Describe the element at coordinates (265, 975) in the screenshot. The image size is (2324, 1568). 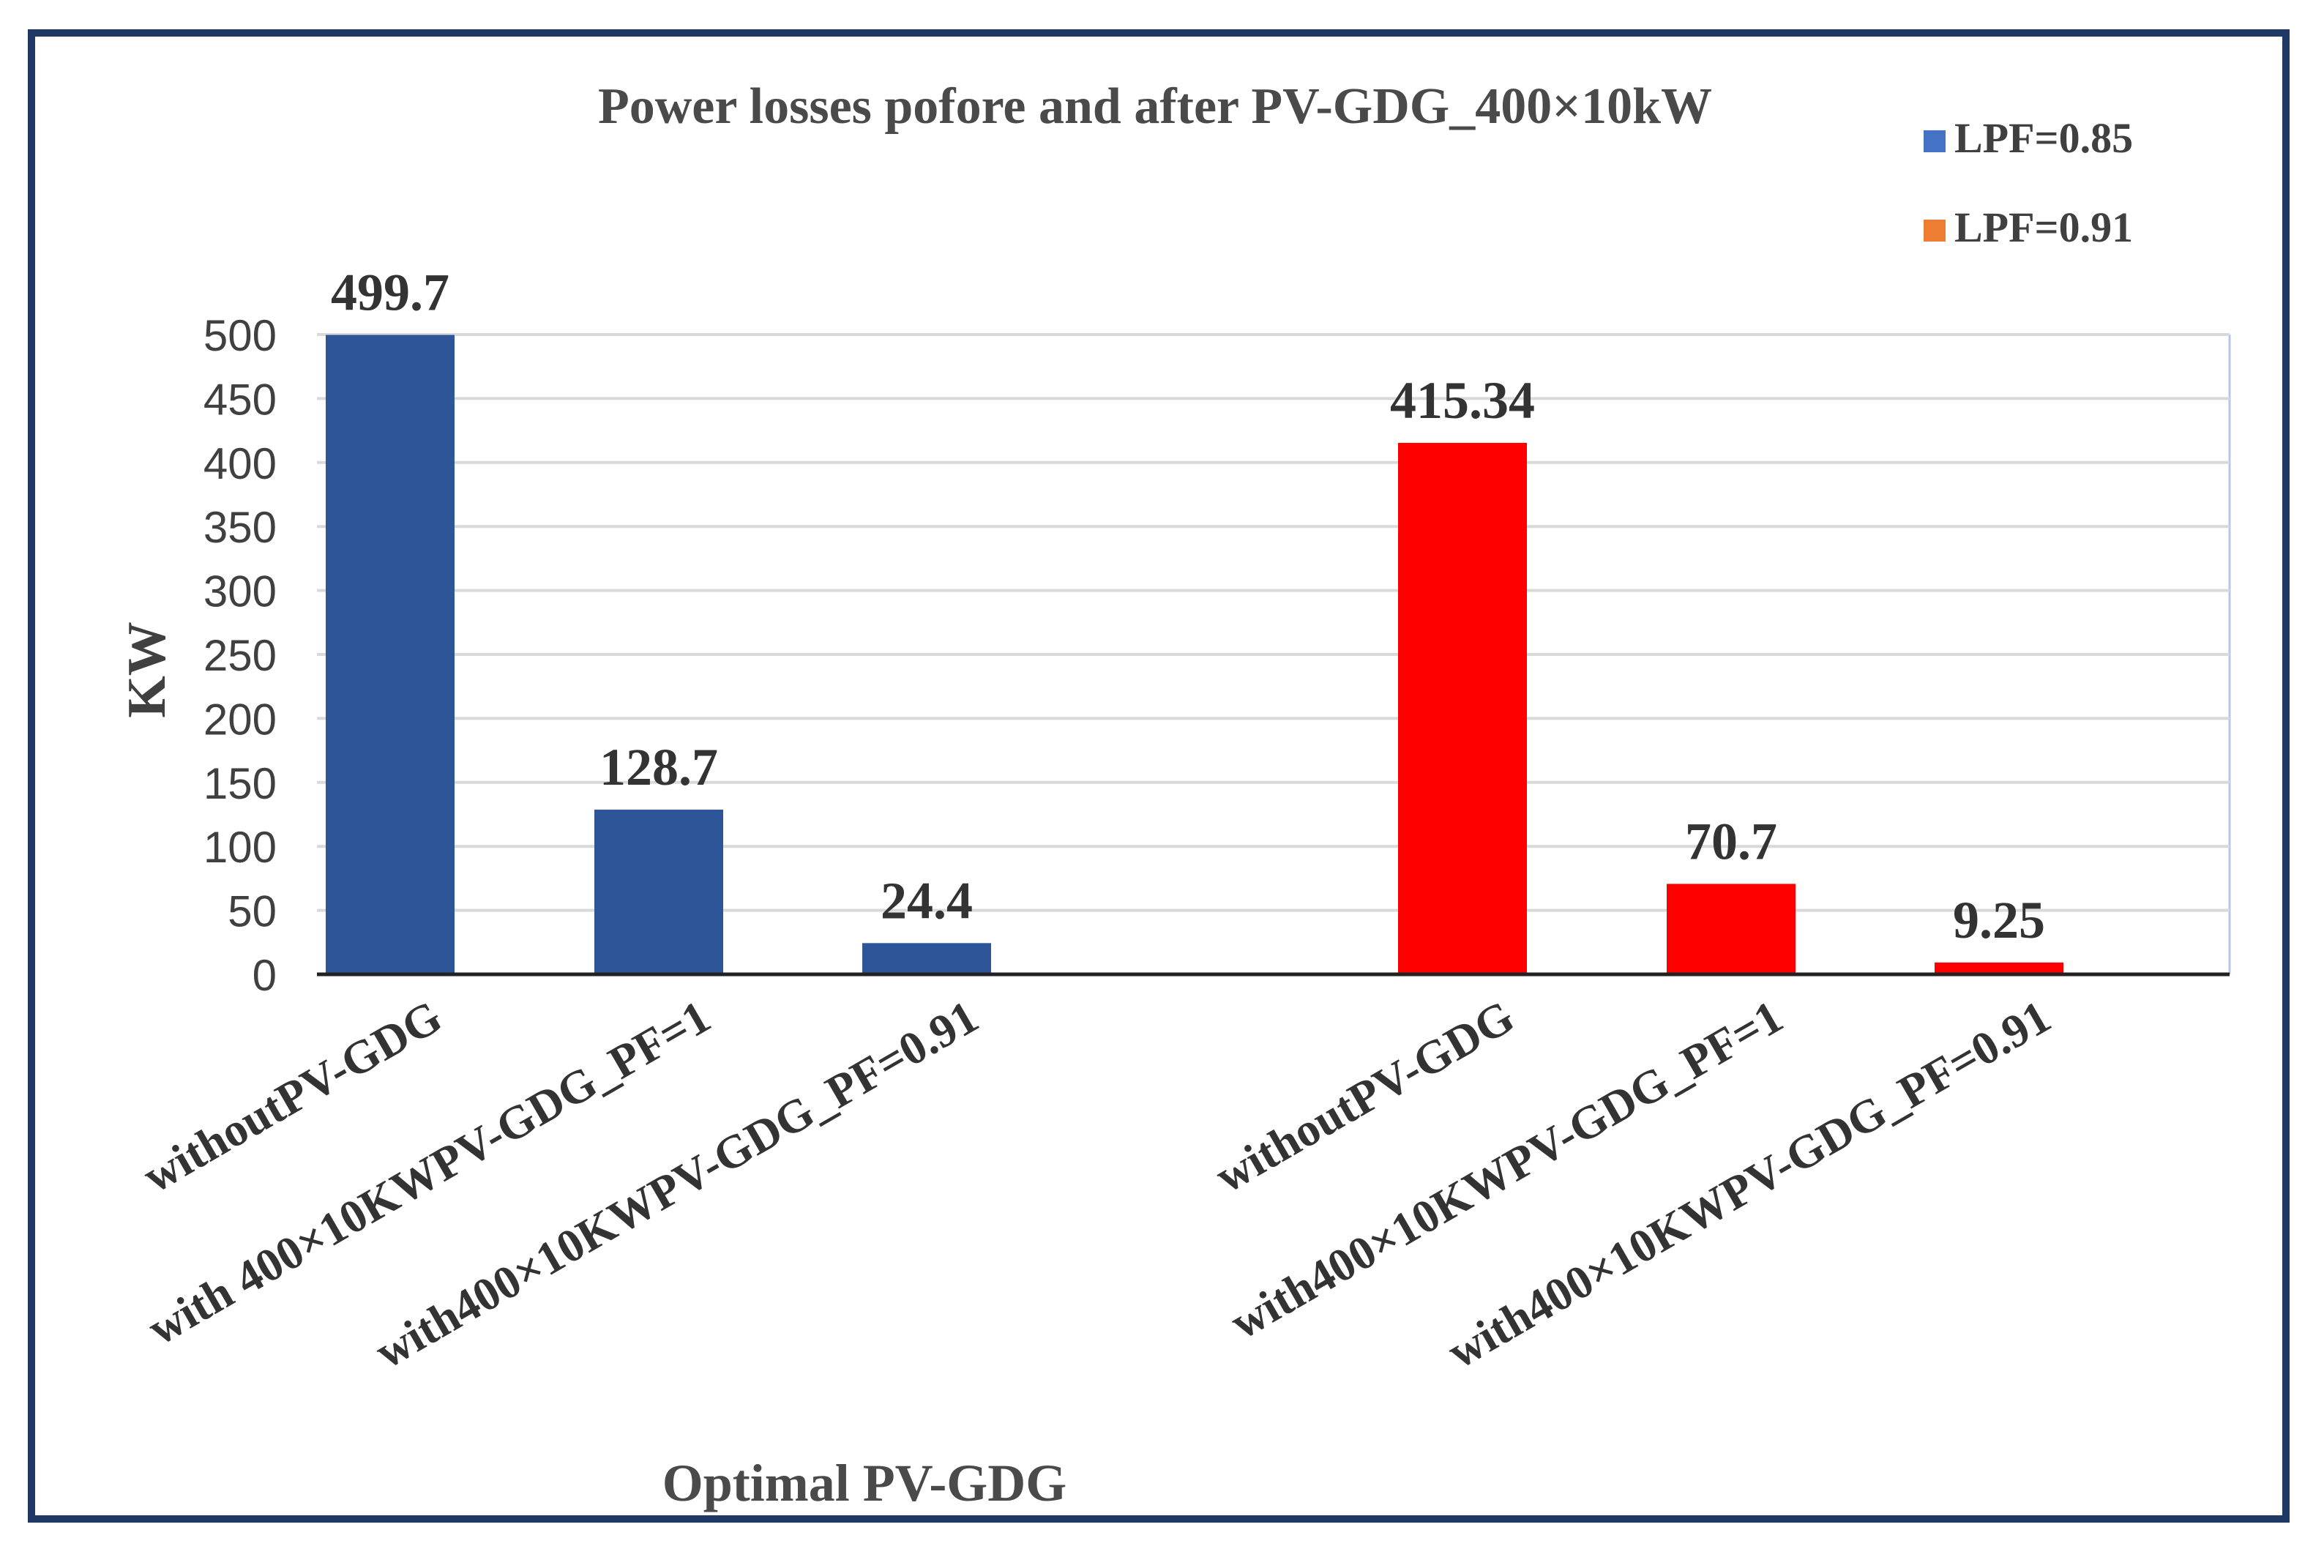
I see `y-tick-label: 0` at that location.